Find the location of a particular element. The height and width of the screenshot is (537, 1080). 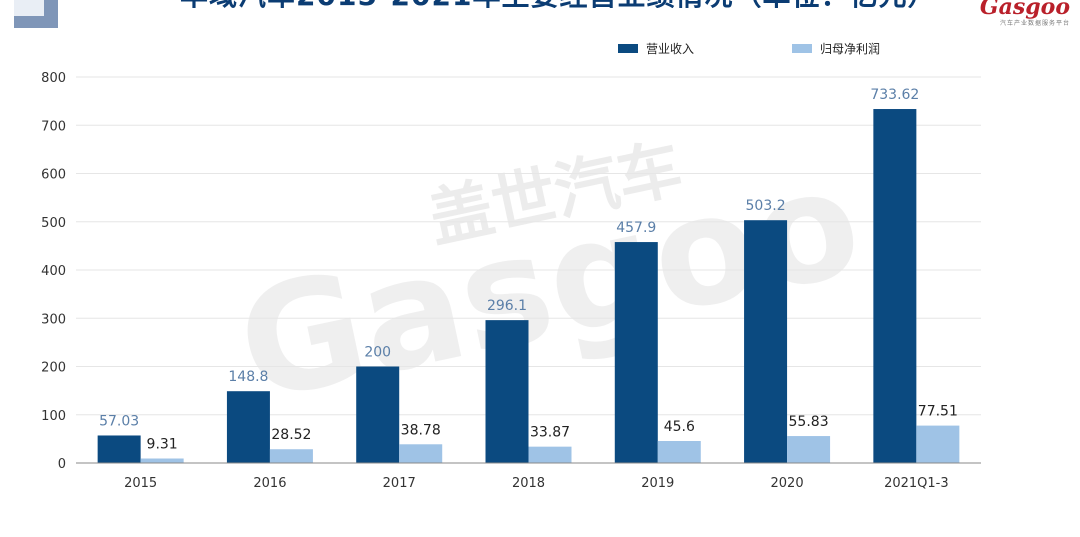

y-tick-label: 700 is located at coordinates (53, 126).